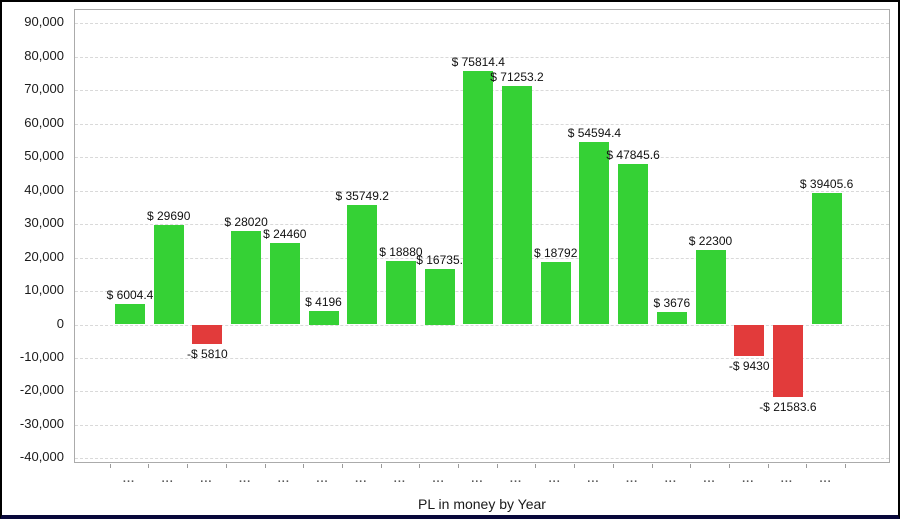 The height and width of the screenshot is (519, 900). I want to click on bar-value-label: $ 54594.4, so click(594, 132).